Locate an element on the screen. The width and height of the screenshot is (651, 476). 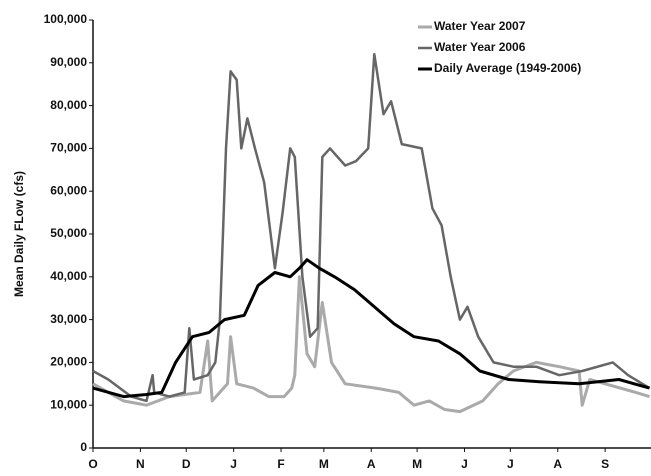
y-tick-label: 60,000 is located at coordinates (68, 190).